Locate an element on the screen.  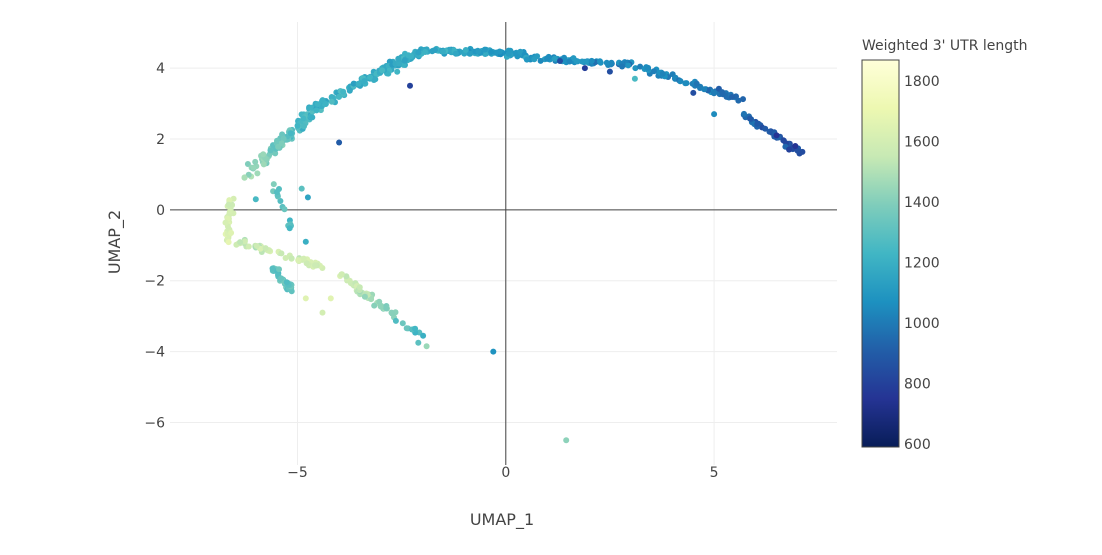
x-axis-ticks: −5 0 5 is located at coordinates (502, 473).